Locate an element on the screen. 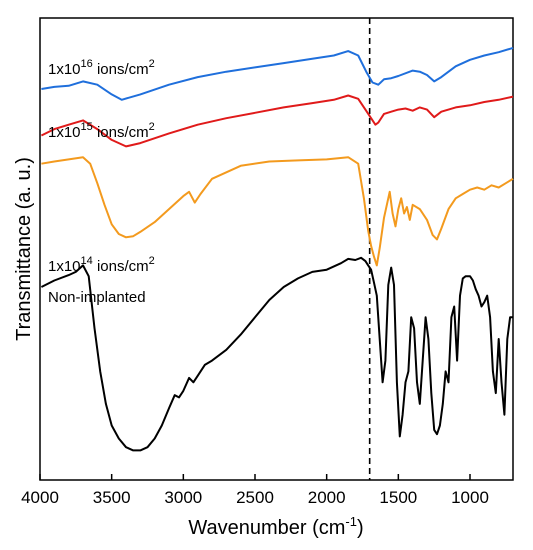 Image resolution: width=533 pixels, height=550 pixels. x-axis-title: Wavenumber (cm-1) is located at coordinates (275, 526).